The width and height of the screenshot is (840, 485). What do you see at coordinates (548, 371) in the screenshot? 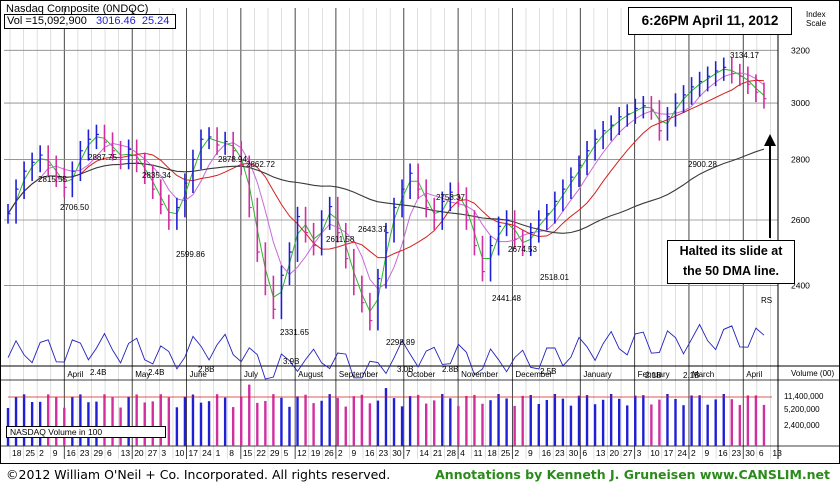
I see `volume-annotation: 2.5B` at bounding box center [548, 371].